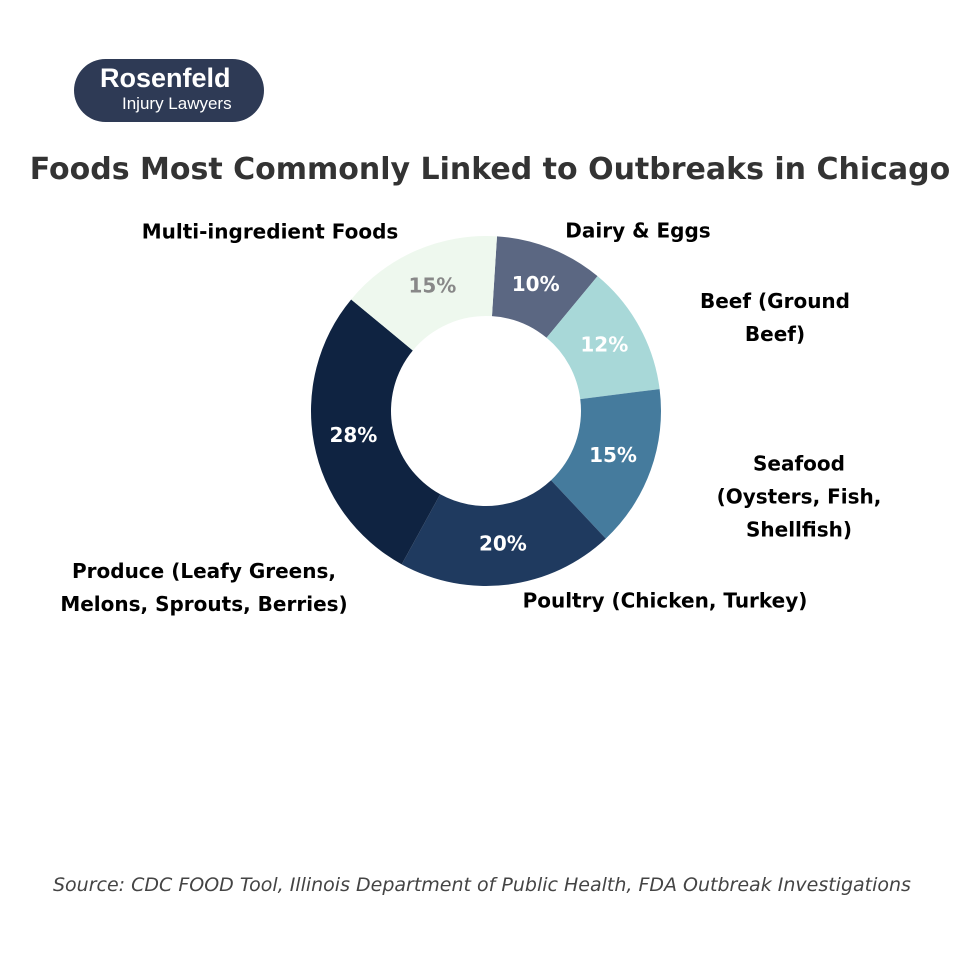  What do you see at coordinates (503, 543) in the screenshot?
I see `value-label: 20%` at bounding box center [503, 543].